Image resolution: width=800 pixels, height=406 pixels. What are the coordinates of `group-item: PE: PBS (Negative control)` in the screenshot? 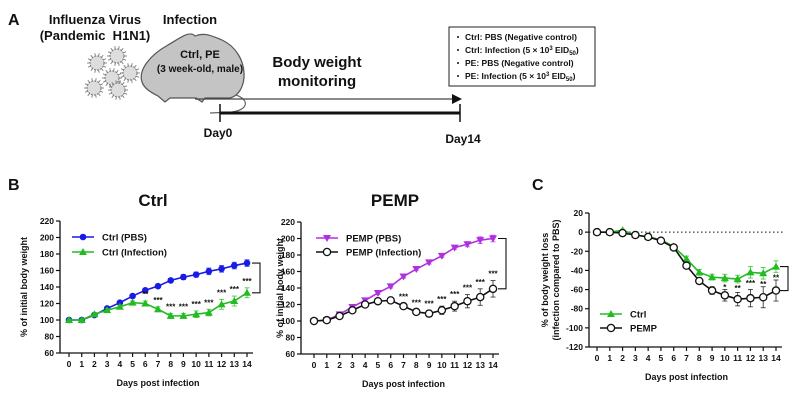 It's located at (519, 63).